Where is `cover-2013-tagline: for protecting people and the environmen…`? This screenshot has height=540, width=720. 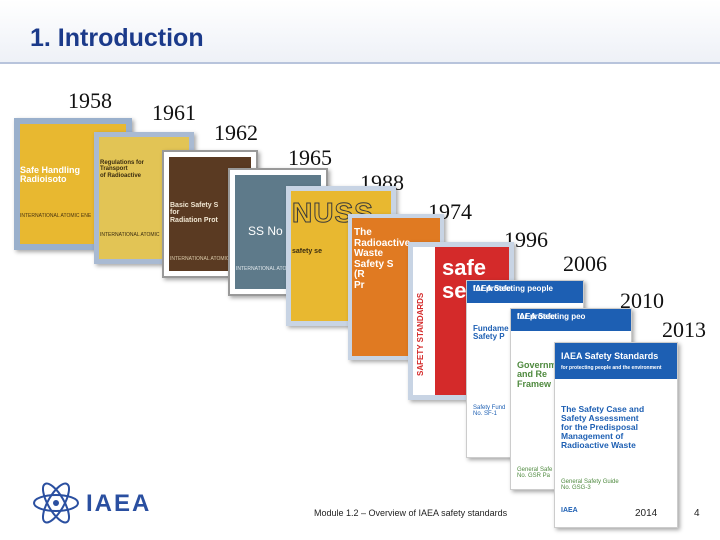 cover-2013-tagline: for protecting people and the environmen… is located at coordinates (611, 368).